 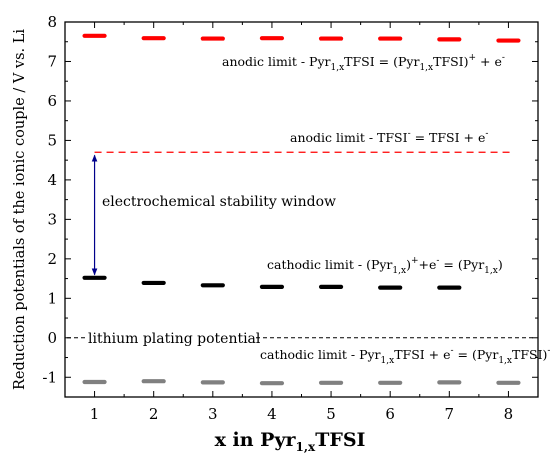 What do you see at coordinates (95, 414) in the screenshot?
I see `x-tick-label: 1` at bounding box center [95, 414].